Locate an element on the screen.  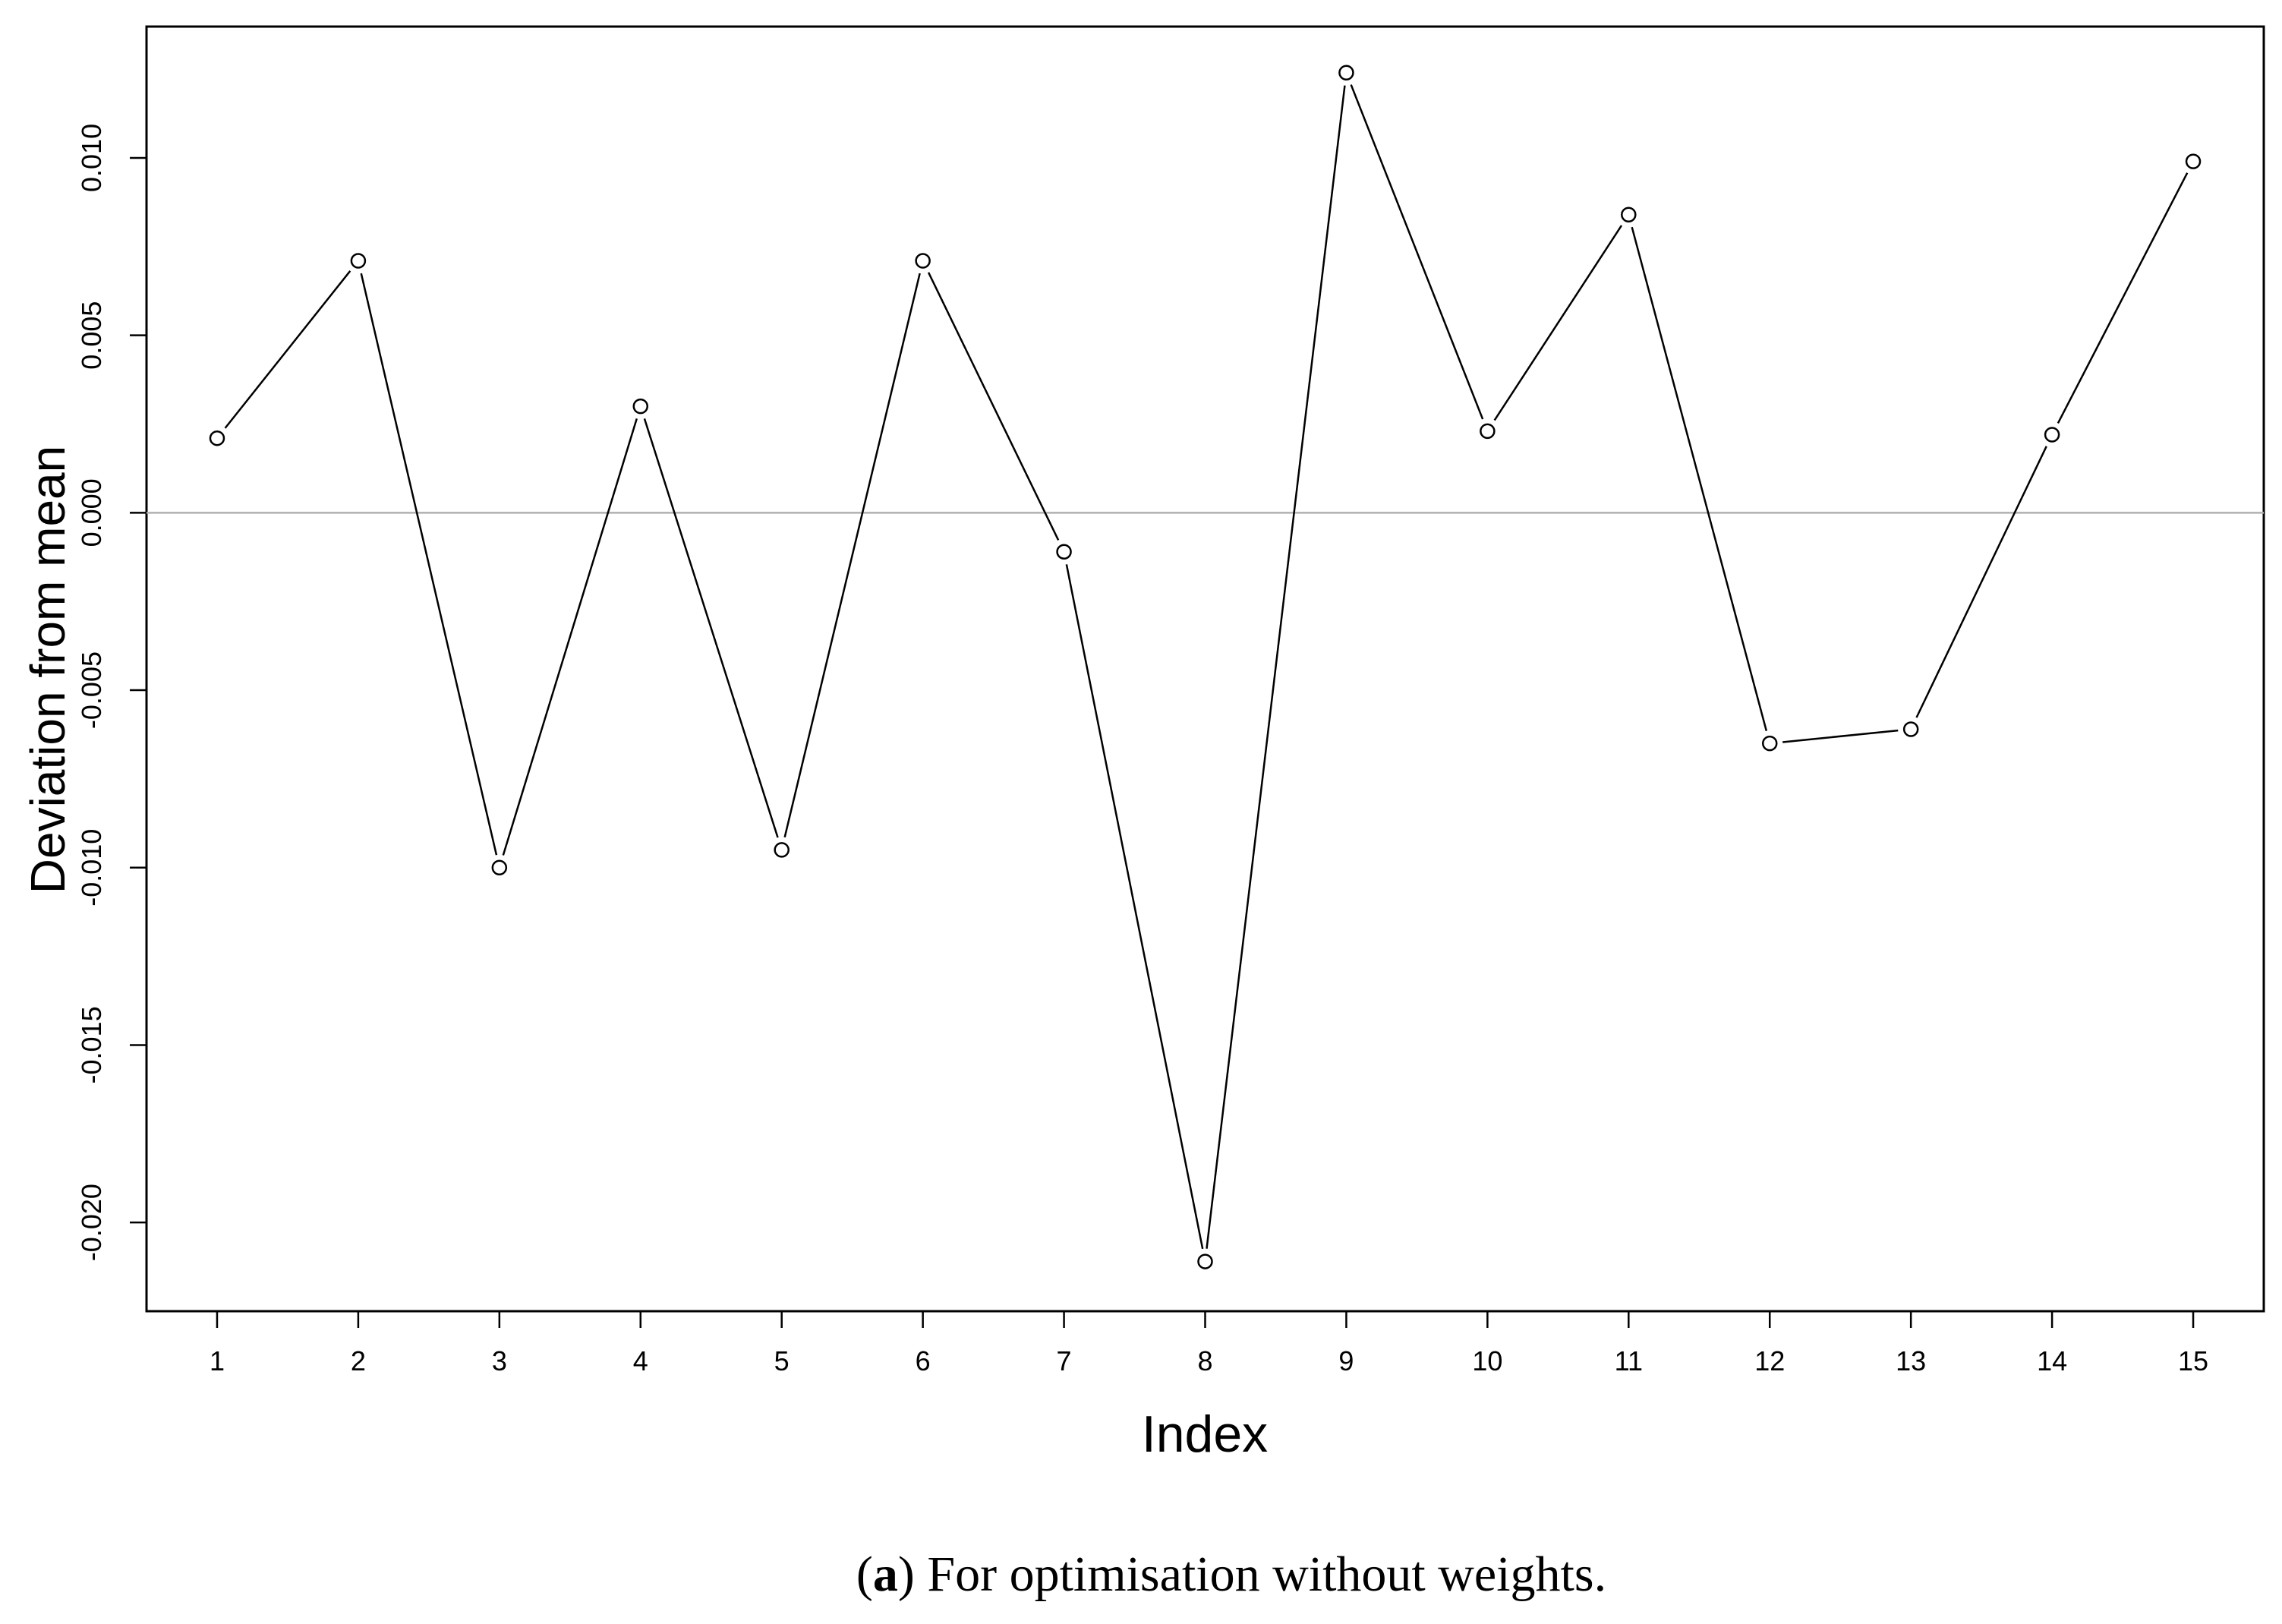
x-tick-label: 14 is located at coordinates (2052, 1361).